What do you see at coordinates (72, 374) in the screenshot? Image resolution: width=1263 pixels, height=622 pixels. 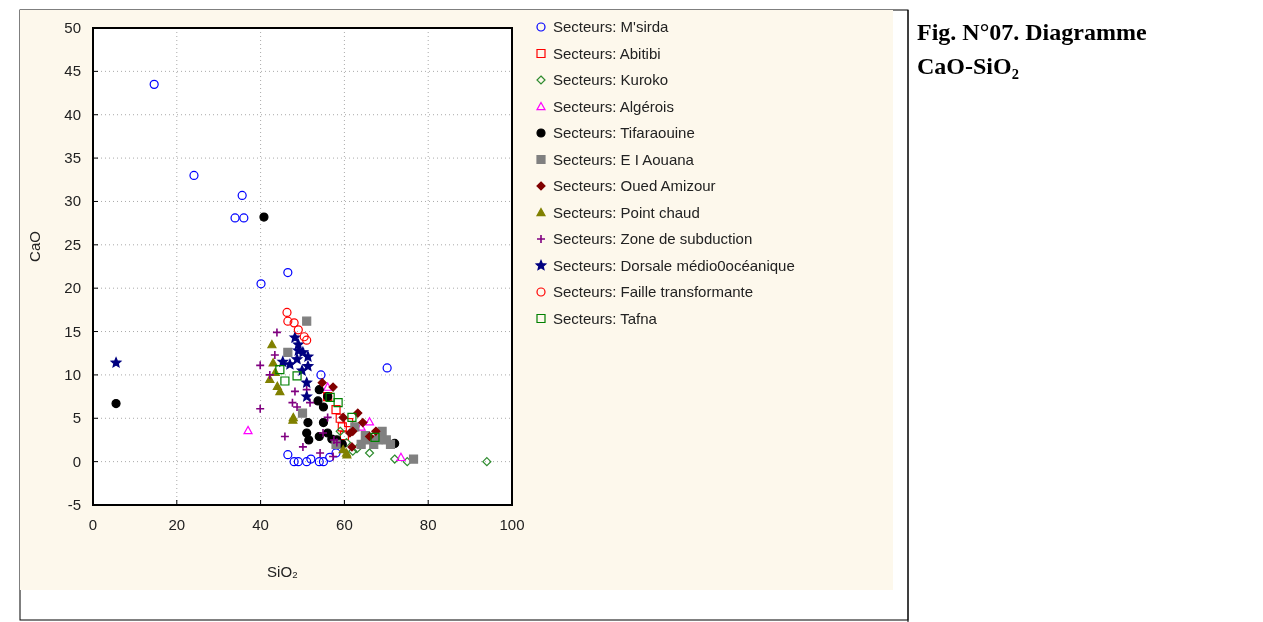 I see `y-tick-label: 10` at bounding box center [72, 374].